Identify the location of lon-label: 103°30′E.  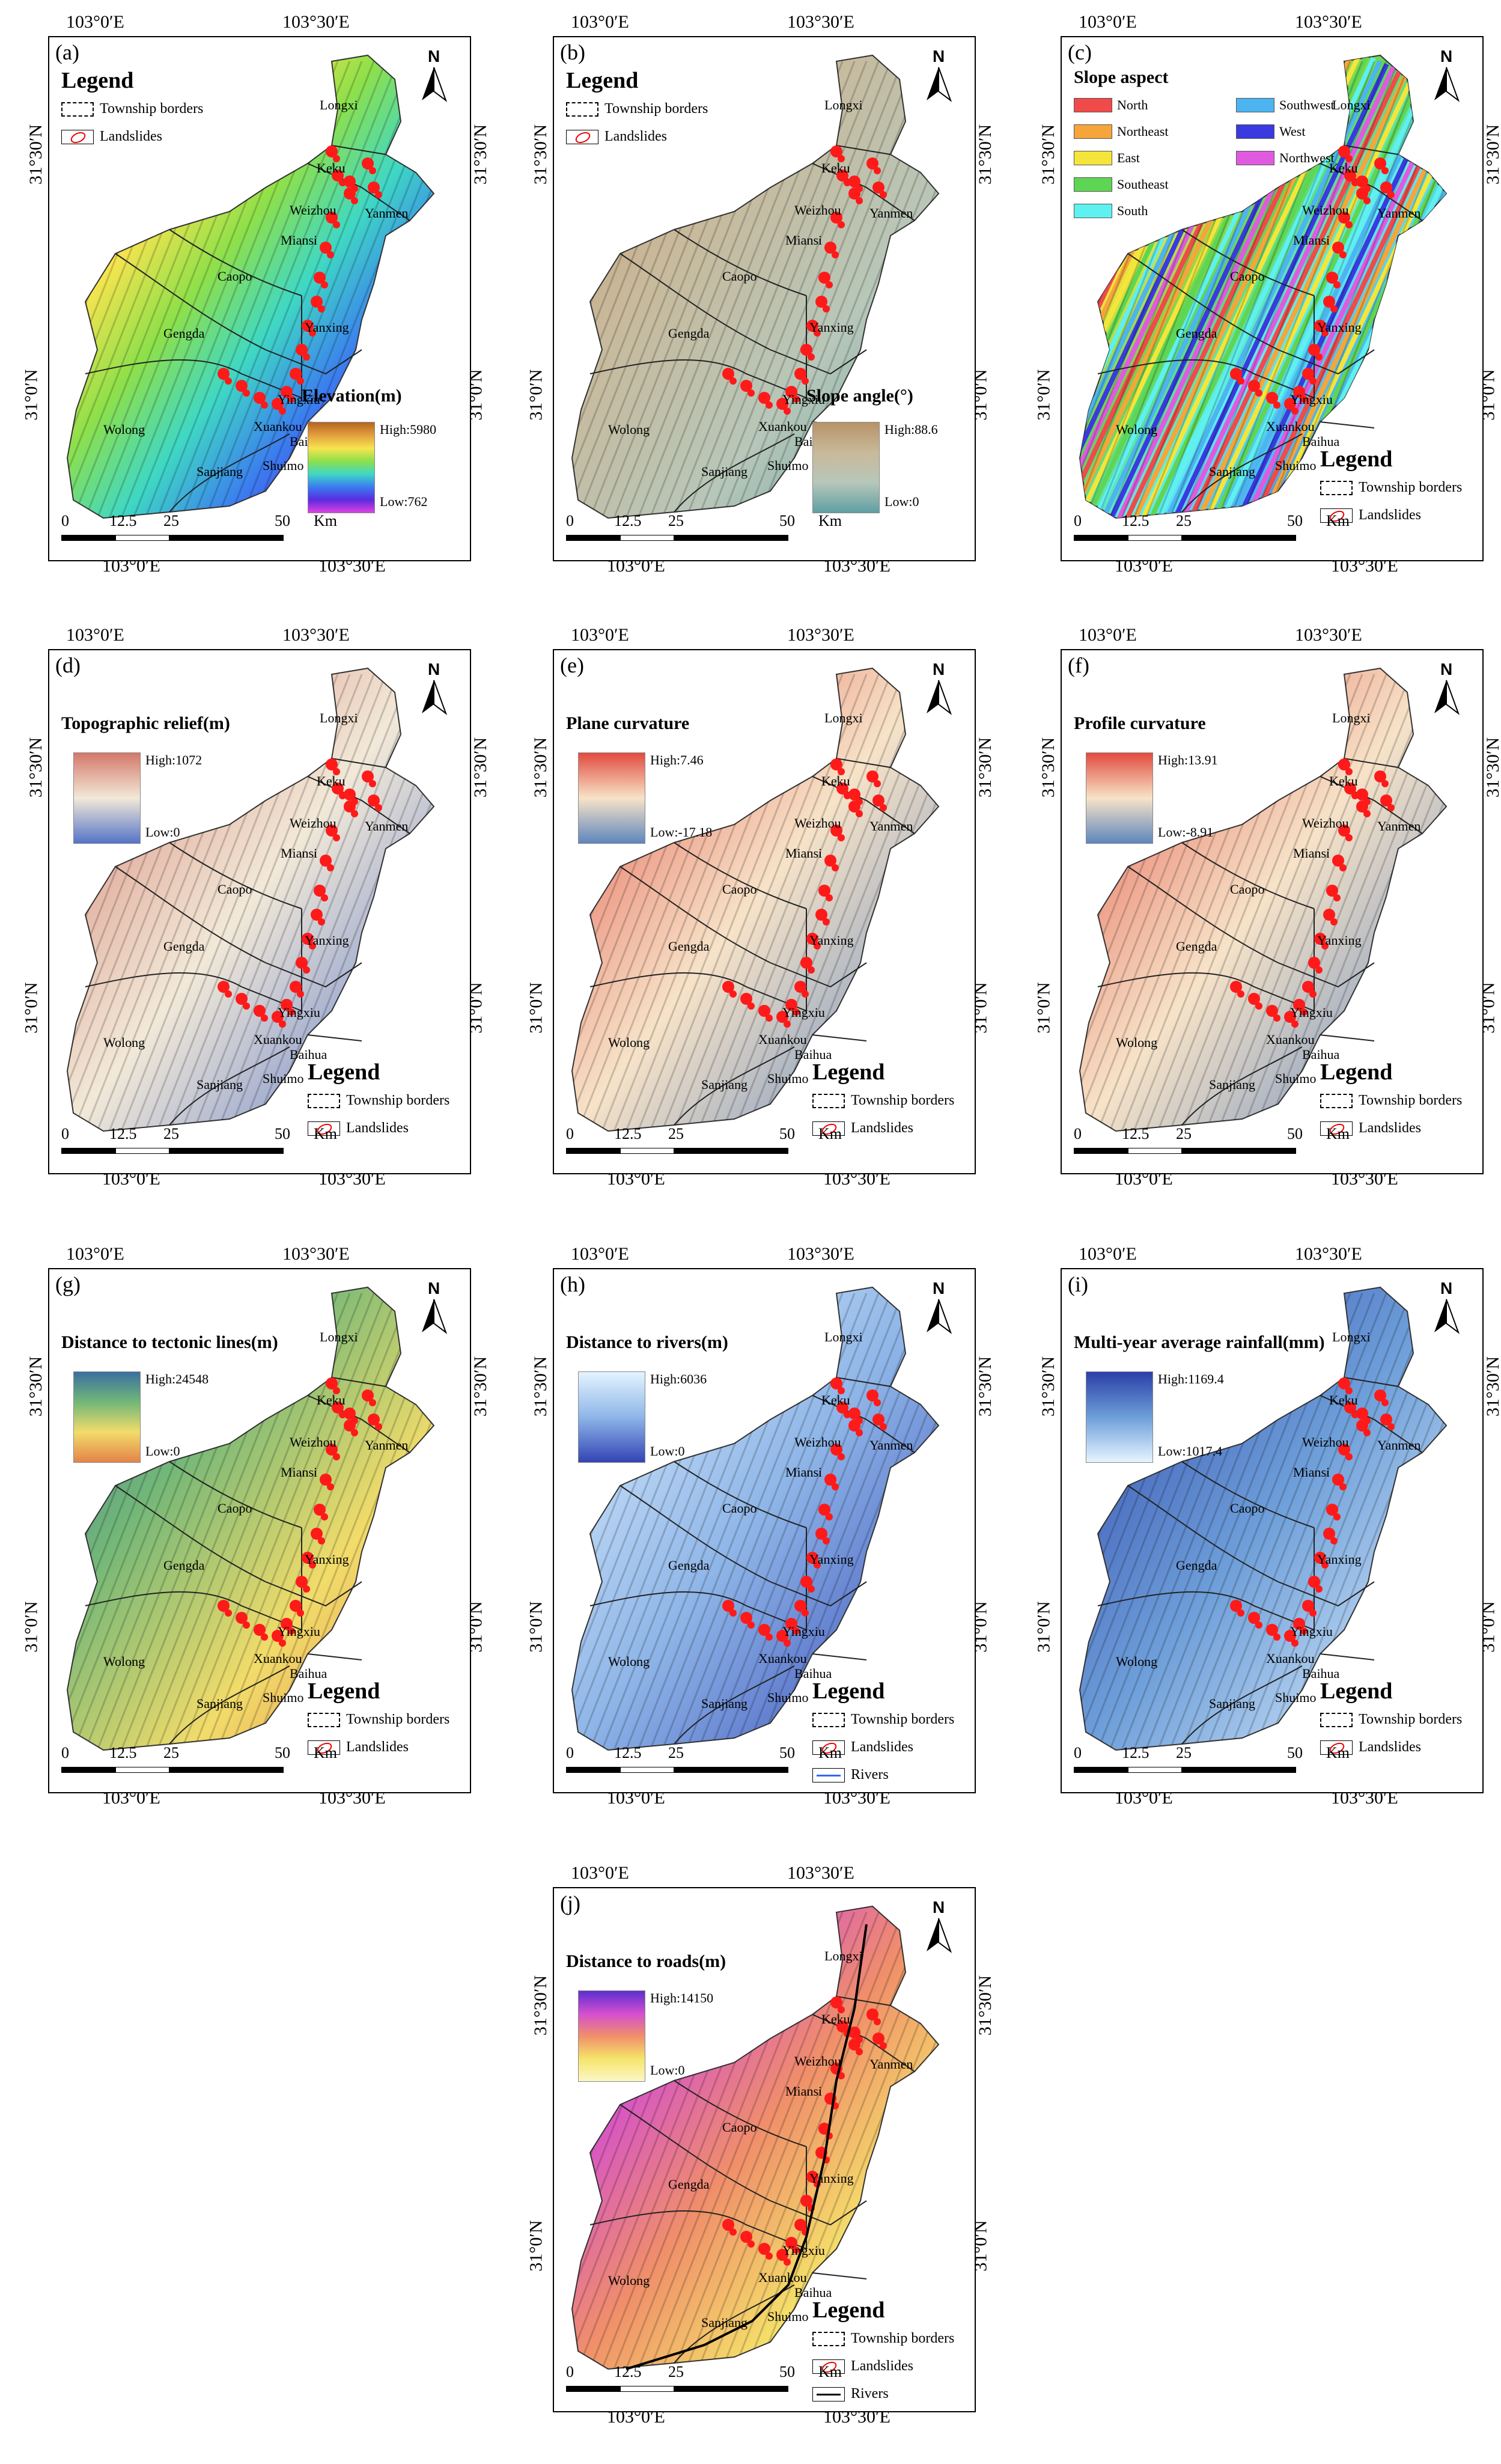
(820, 1254).